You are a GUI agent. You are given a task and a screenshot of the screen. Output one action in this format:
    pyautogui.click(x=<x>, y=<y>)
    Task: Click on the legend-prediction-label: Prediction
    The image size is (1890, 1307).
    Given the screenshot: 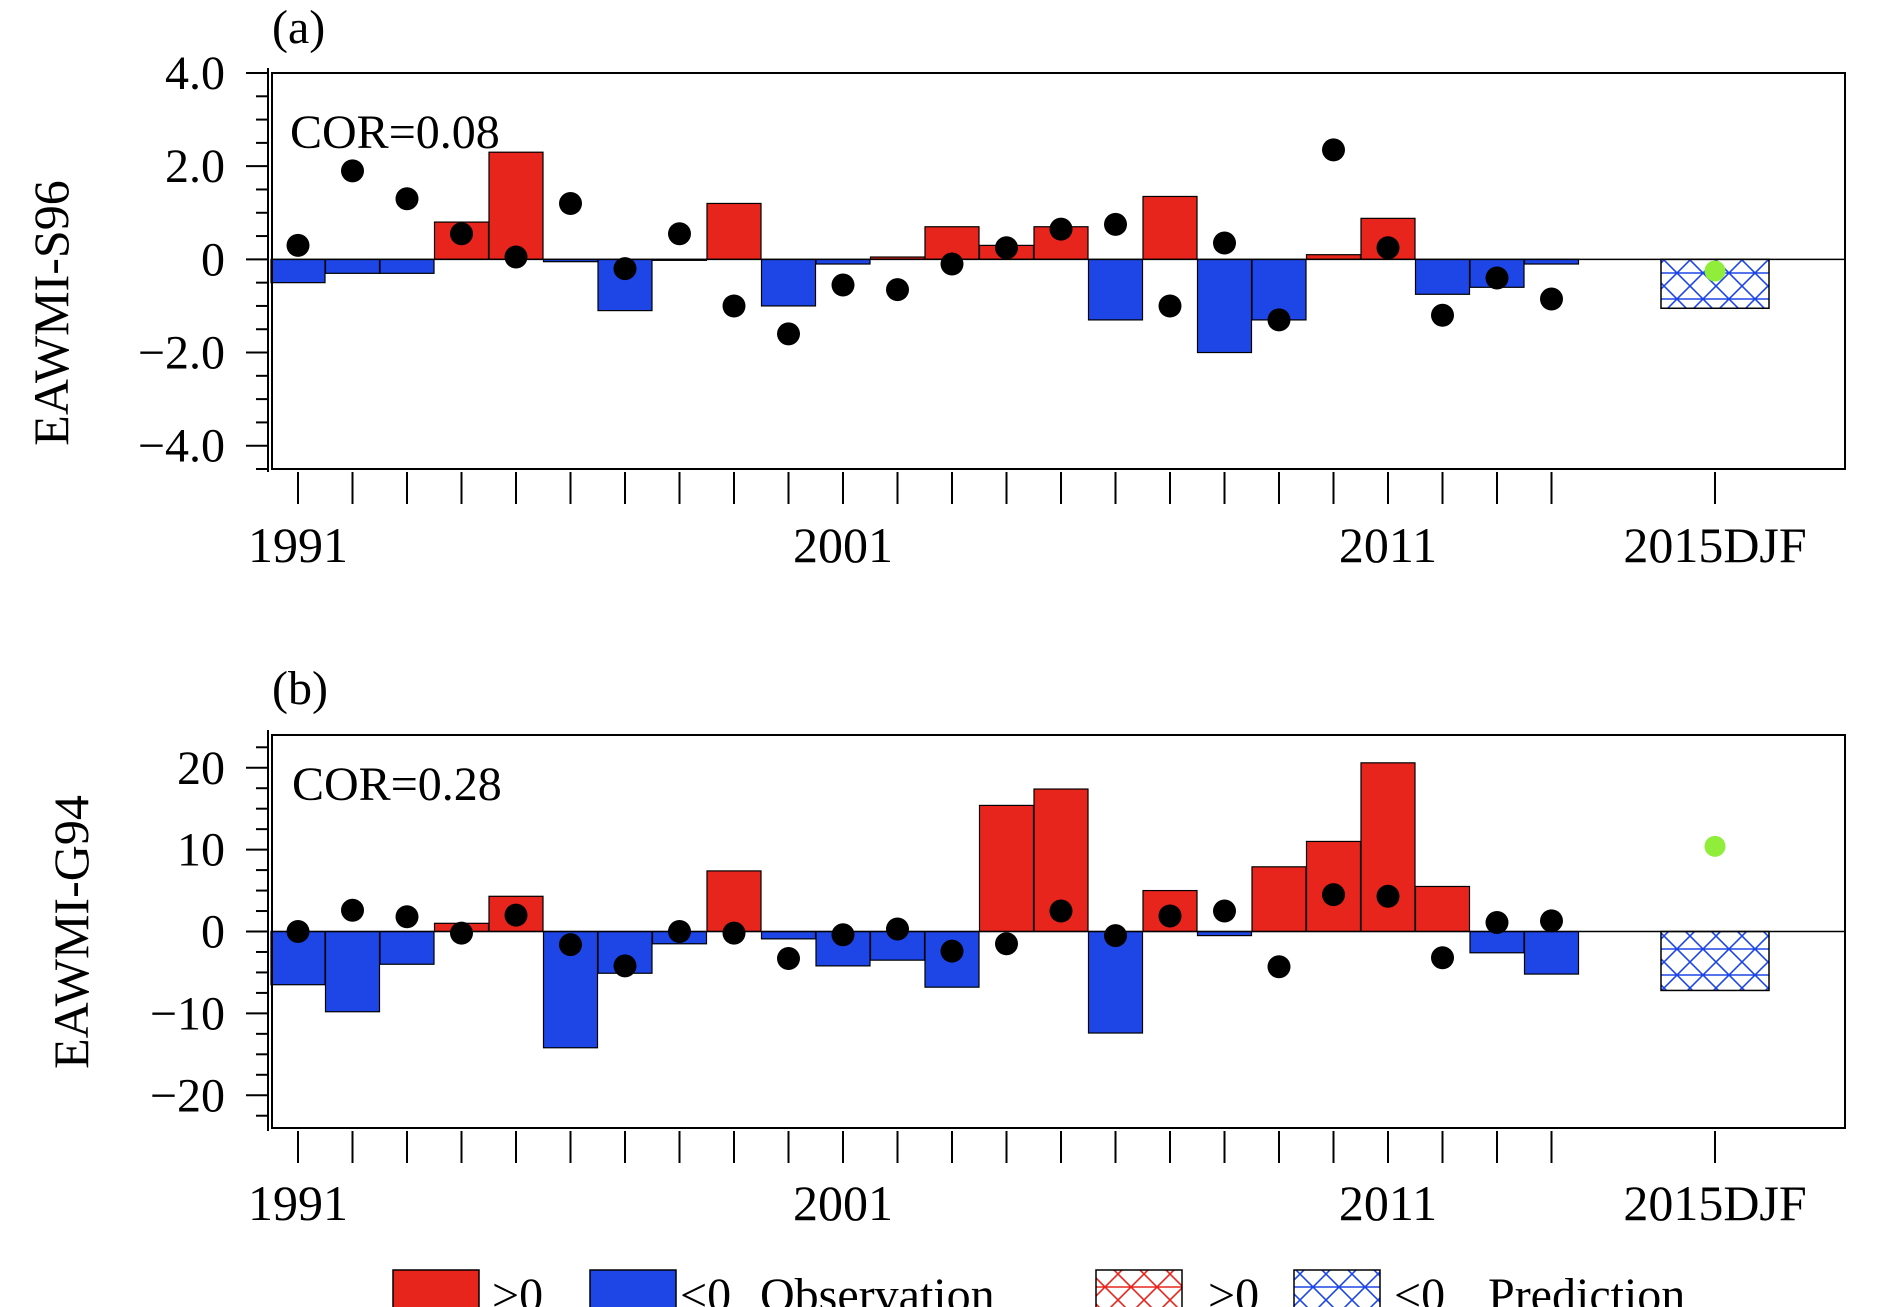 What is the action you would take?
    pyautogui.click(x=1586, y=1288)
    